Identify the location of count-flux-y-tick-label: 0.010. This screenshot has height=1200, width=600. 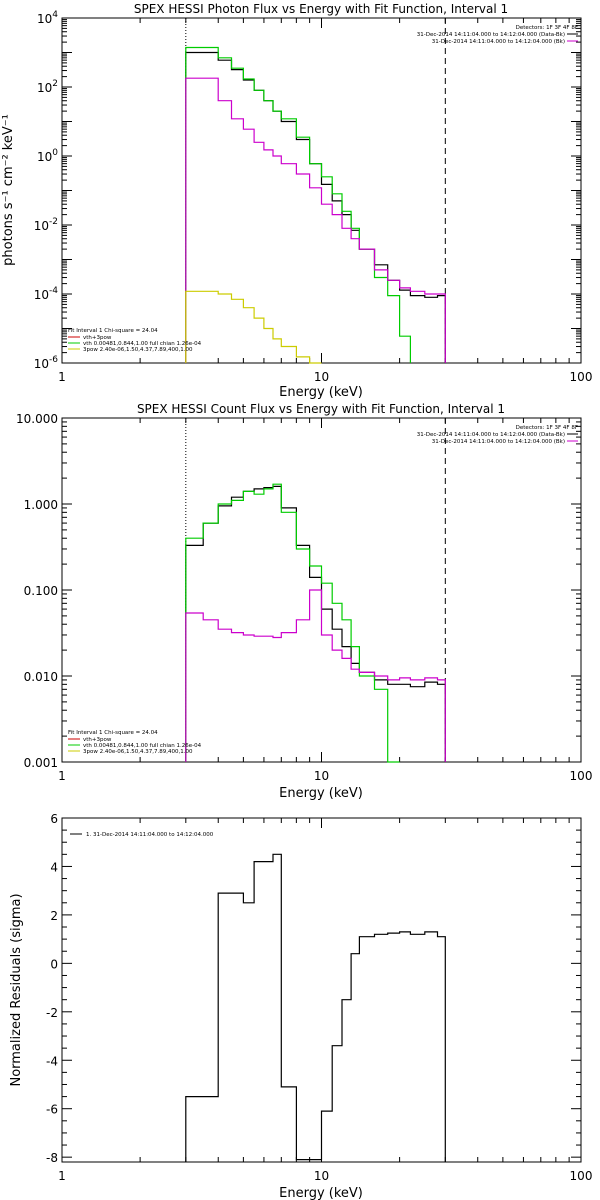
(41, 677).